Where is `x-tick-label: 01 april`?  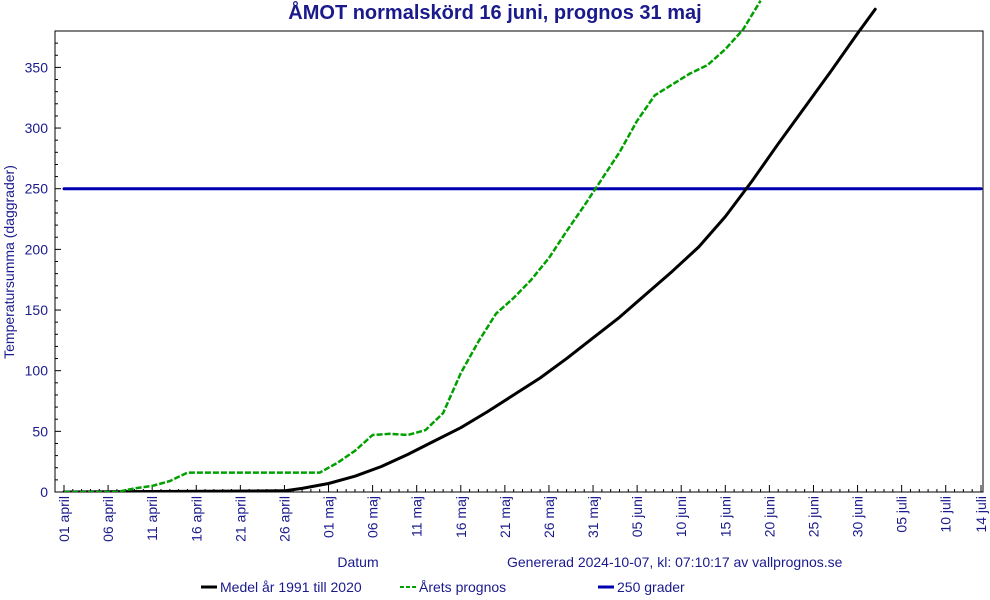
x-tick-label: 01 april is located at coordinates (64, 519).